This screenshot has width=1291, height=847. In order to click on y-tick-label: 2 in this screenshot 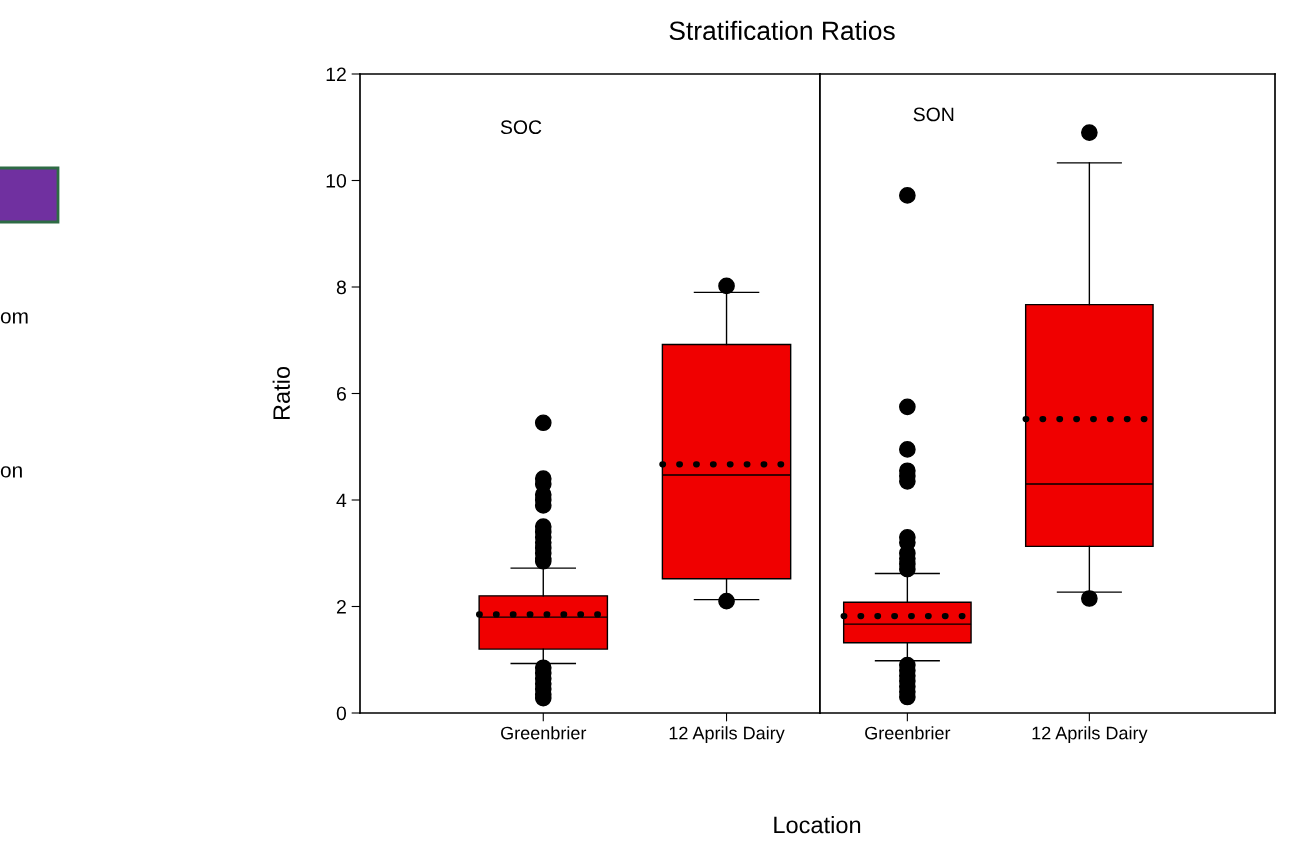, I will do `click(341, 606)`.